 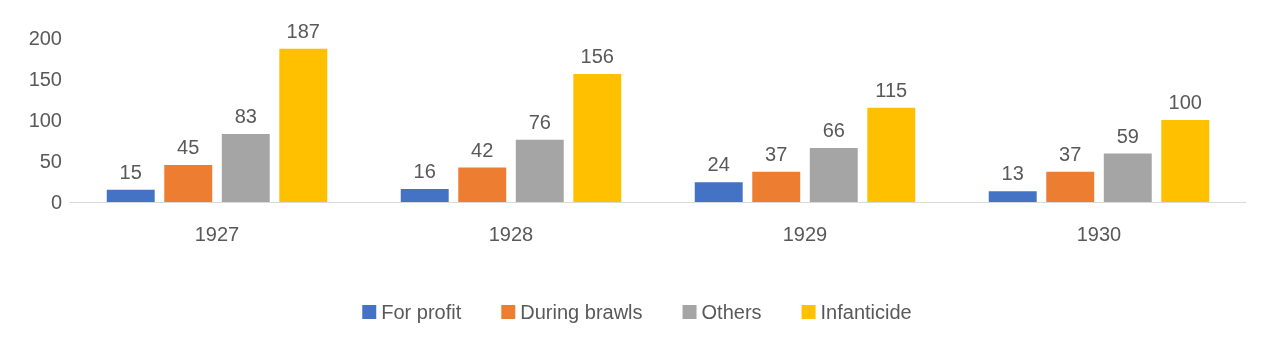 What do you see at coordinates (130, 171) in the screenshot?
I see `data-label: 15` at bounding box center [130, 171].